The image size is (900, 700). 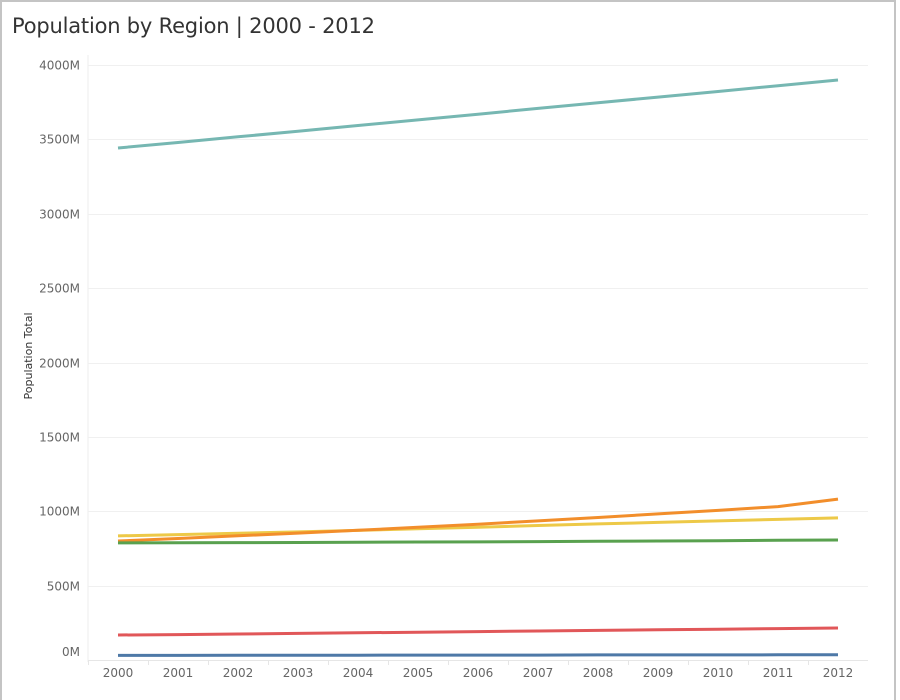 I want to click on x-tick-label: 2002, so click(x=238, y=673).